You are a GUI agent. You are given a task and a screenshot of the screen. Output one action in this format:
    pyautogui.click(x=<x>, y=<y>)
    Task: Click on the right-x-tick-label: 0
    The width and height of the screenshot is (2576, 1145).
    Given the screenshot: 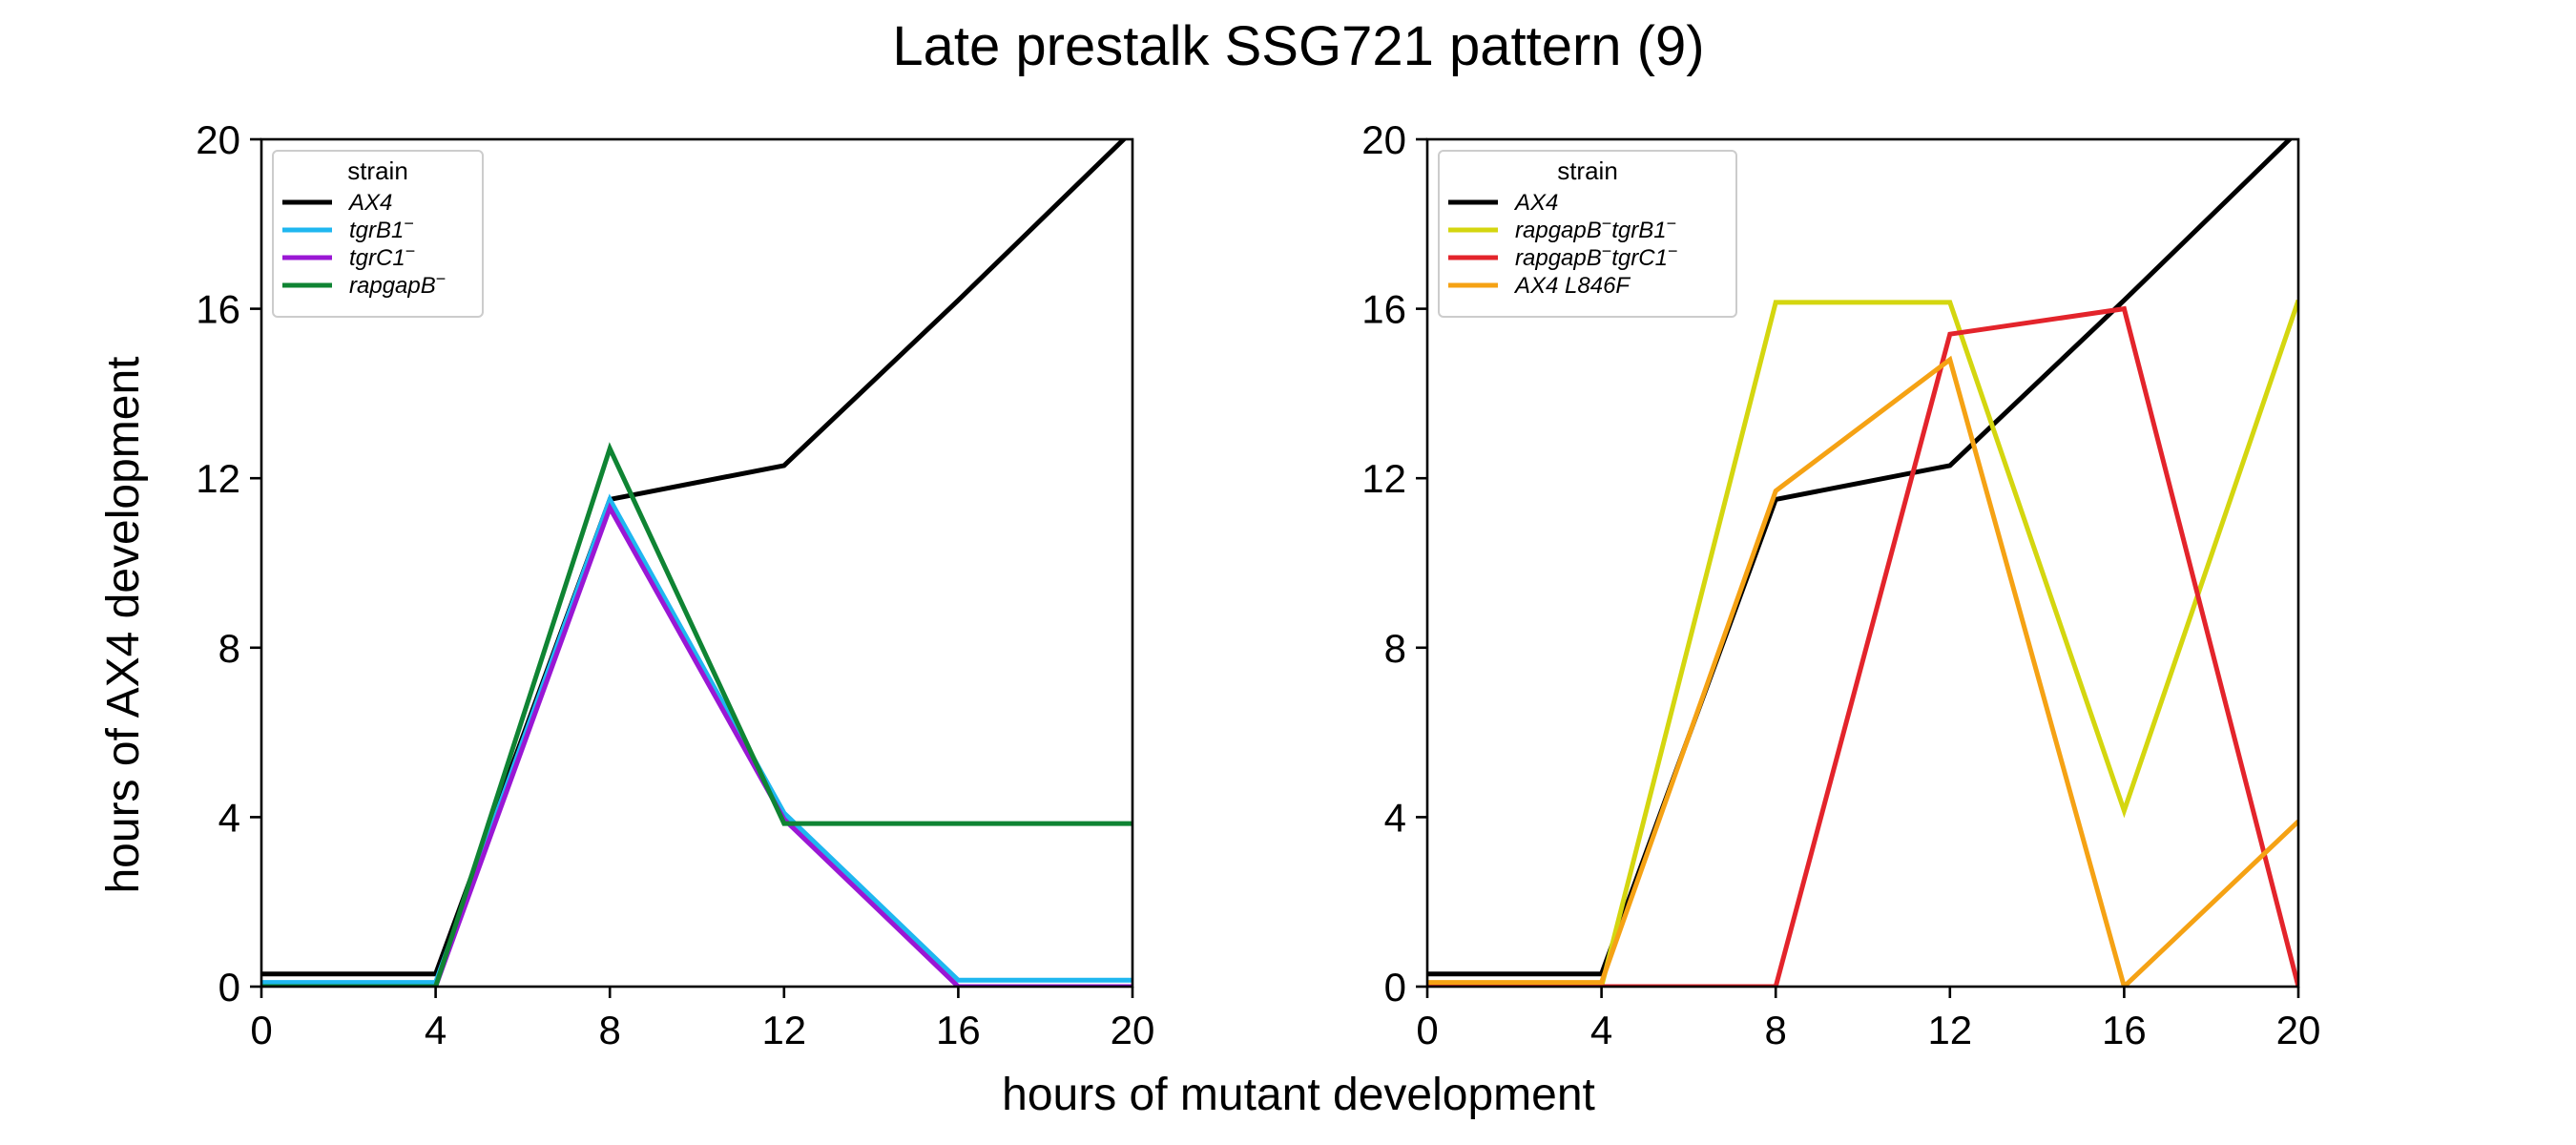 What is the action you would take?
    pyautogui.click(x=1427, y=1030)
    